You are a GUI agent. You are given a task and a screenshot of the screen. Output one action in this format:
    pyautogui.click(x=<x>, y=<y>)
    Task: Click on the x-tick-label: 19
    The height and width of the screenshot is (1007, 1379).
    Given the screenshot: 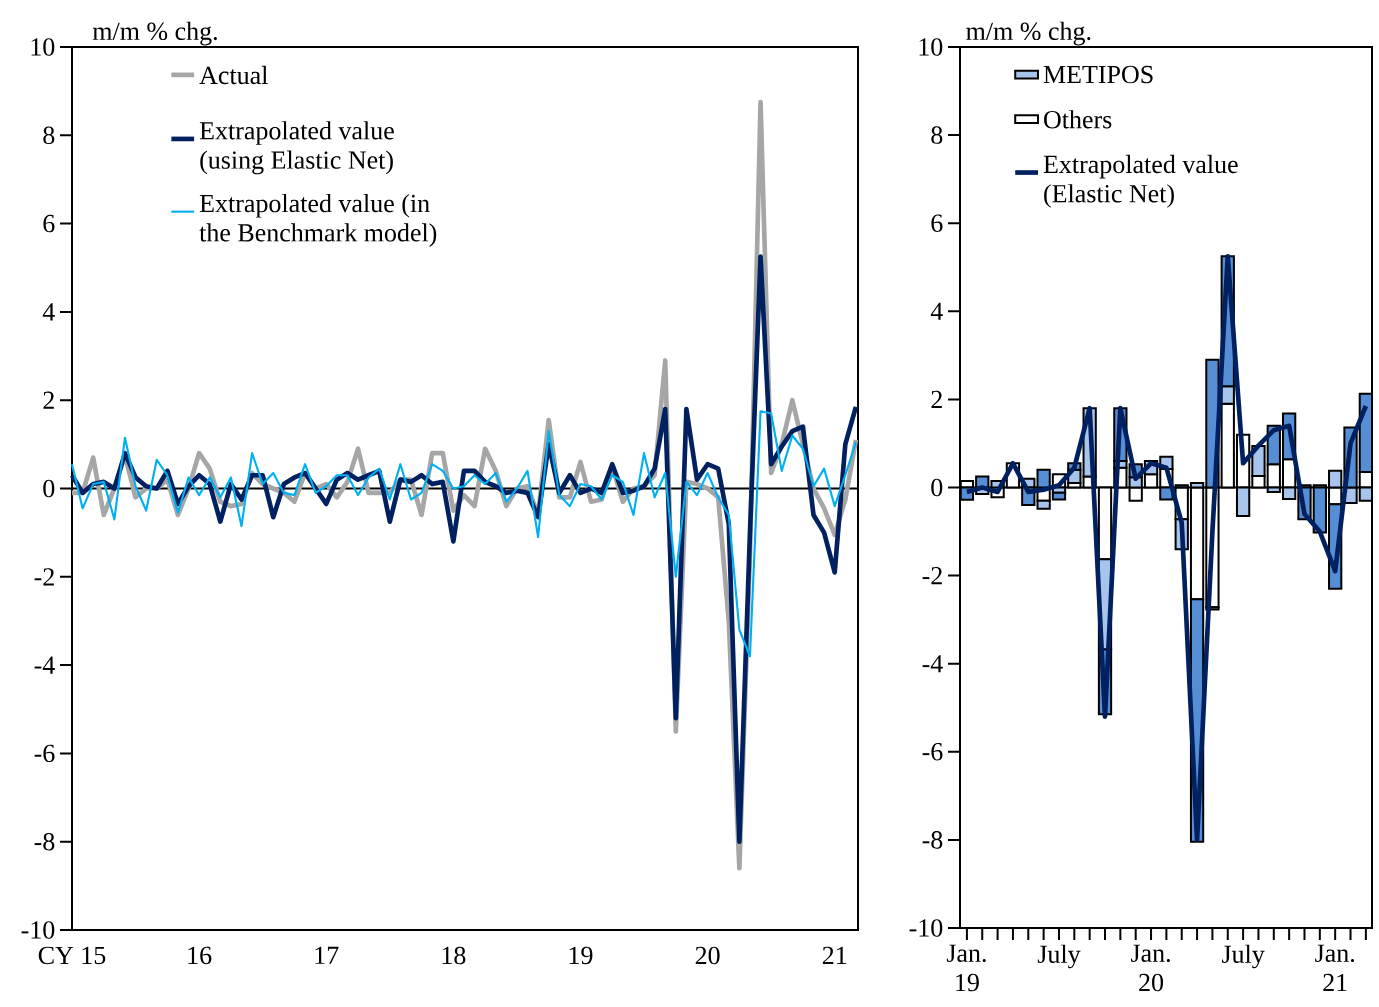 What is the action you would take?
    pyautogui.click(x=581, y=955)
    